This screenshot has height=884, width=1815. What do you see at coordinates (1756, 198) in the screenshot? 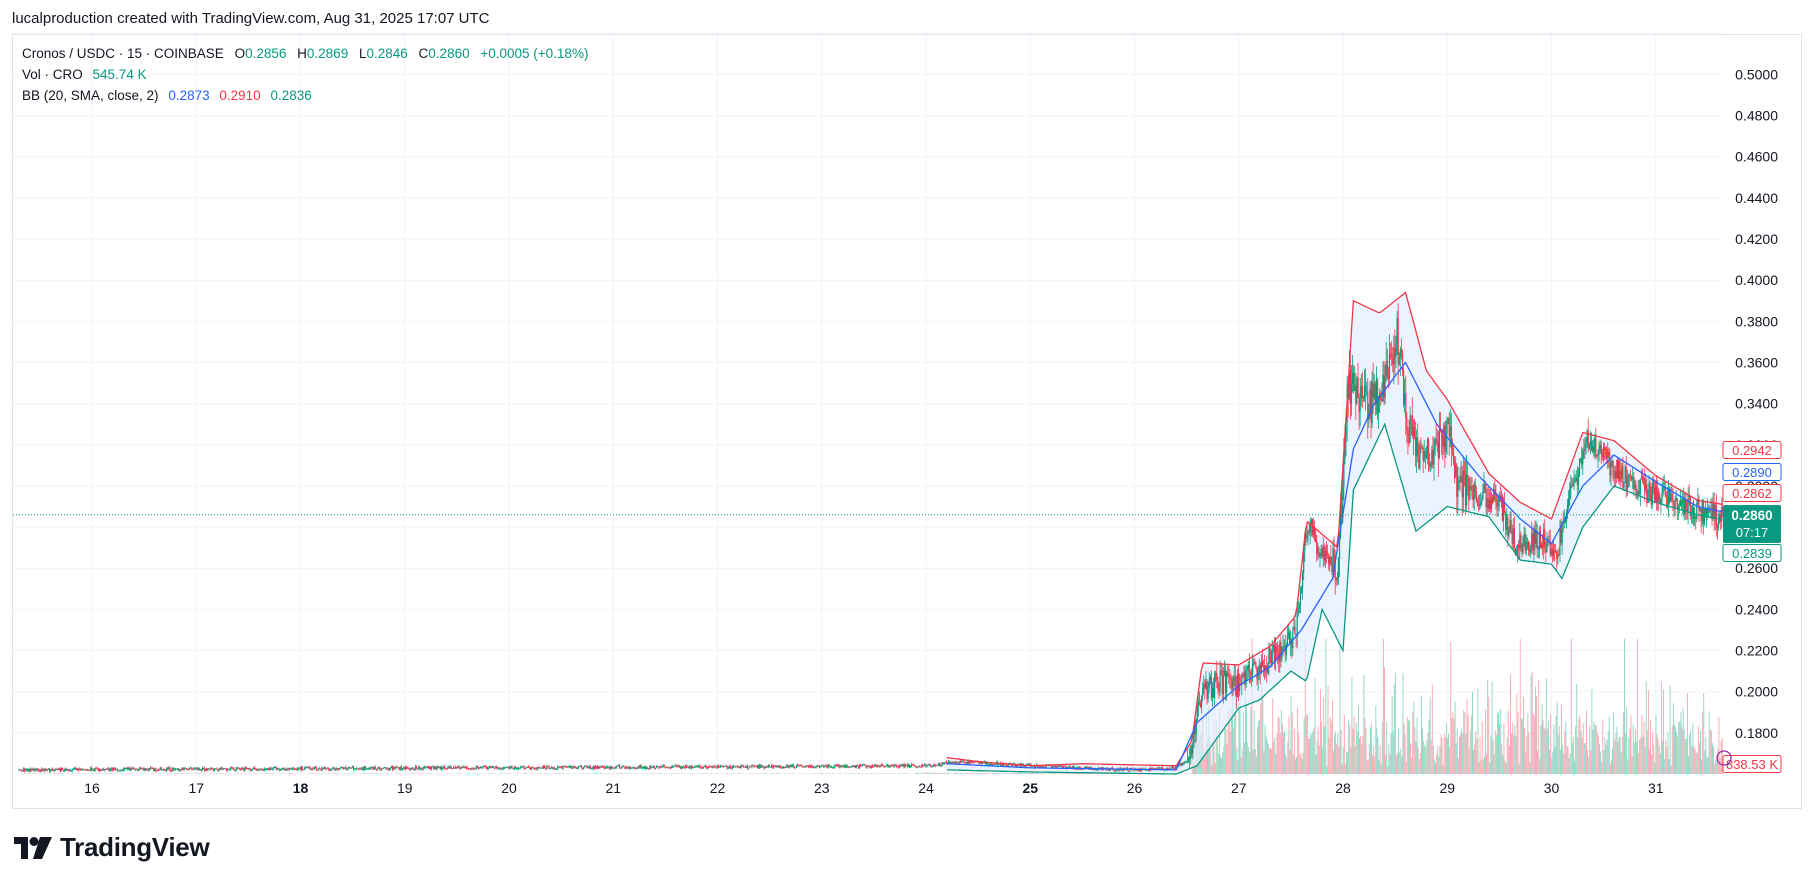
I see `y-tick-label: 0.4400` at bounding box center [1756, 198].